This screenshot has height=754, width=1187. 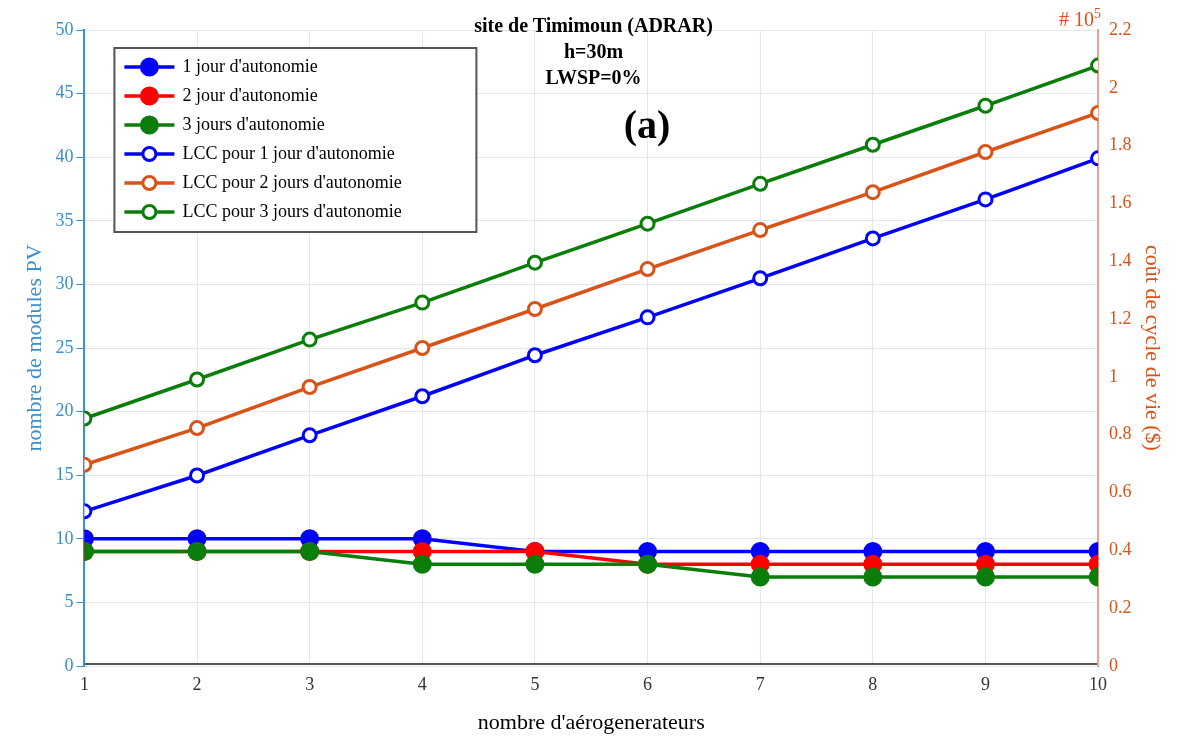 I want to click on y2-tick-label: 2.2, so click(x=1120, y=28).